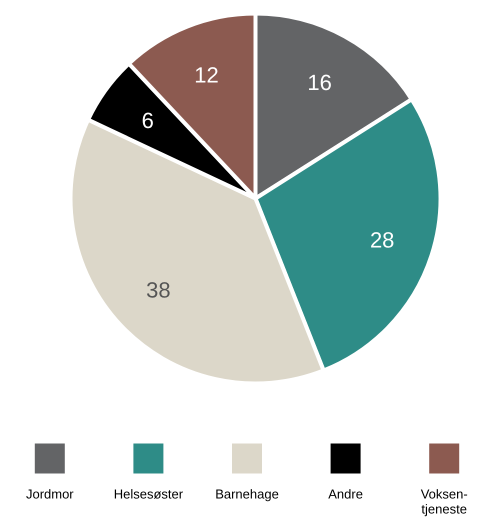 The image size is (493, 520). Describe the element at coordinates (149, 494) in the screenshot. I see `legend-label: Helsesøster` at that location.